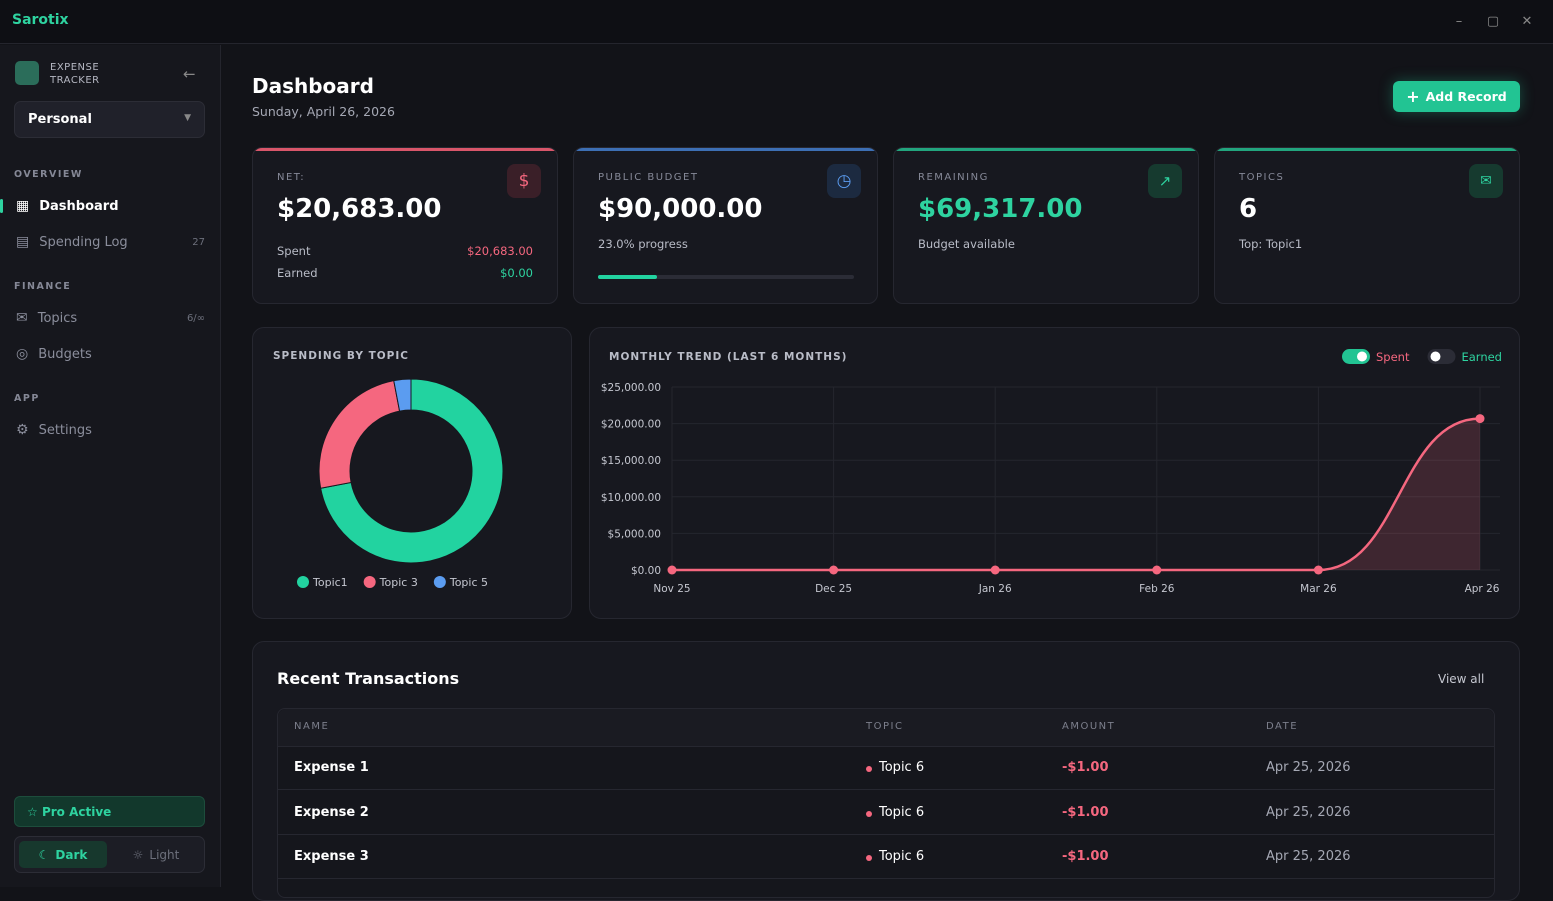 Image resolution: width=1553 pixels, height=901 pixels. Describe the element at coordinates (27, 73) in the screenshot. I see `brand-logo` at that location.